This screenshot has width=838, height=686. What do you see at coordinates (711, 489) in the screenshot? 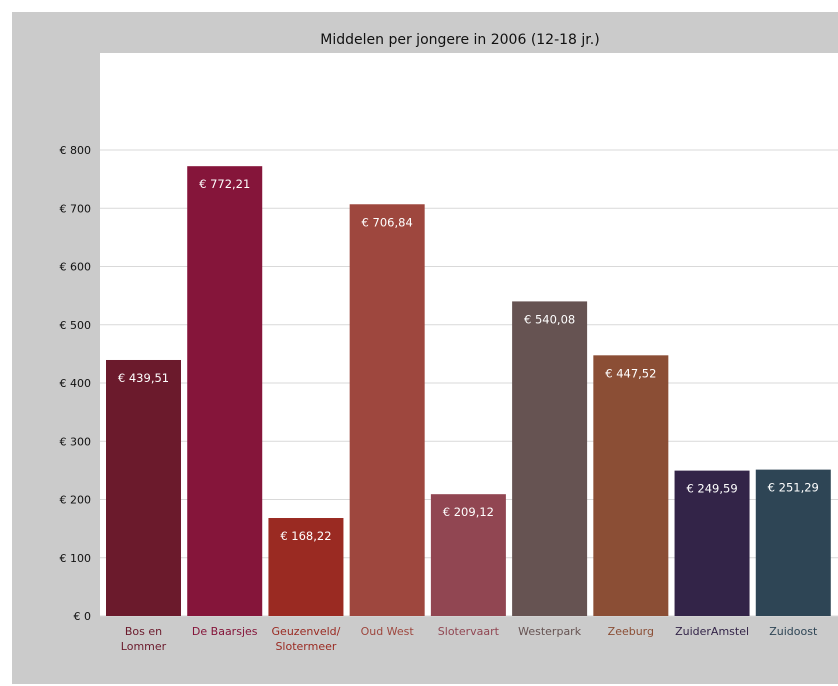
I see `bar-value-label: € 249,59` at bounding box center [711, 489].